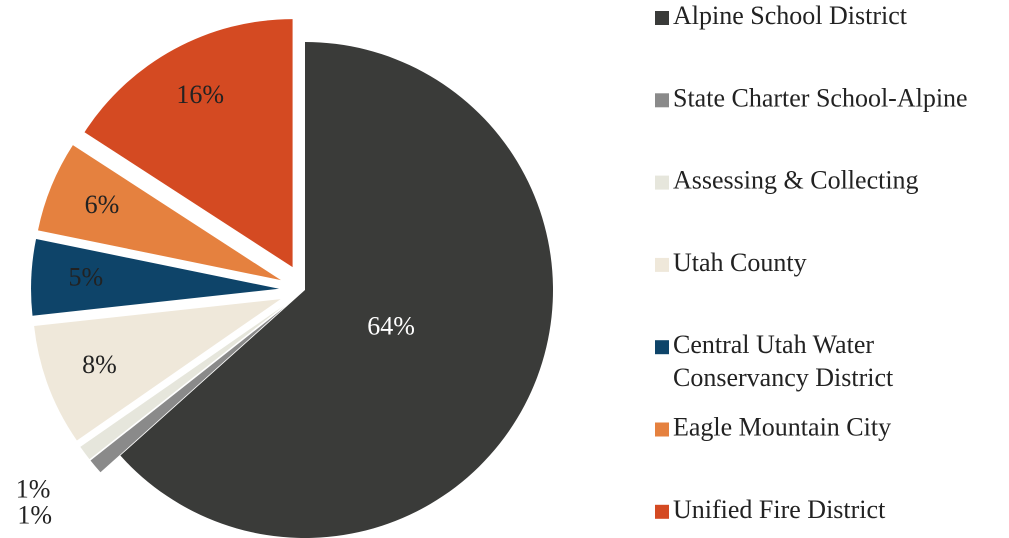 The height and width of the screenshot is (538, 1009). Describe the element at coordinates (102, 204) in the screenshot. I see `data-label: 6%` at that location.